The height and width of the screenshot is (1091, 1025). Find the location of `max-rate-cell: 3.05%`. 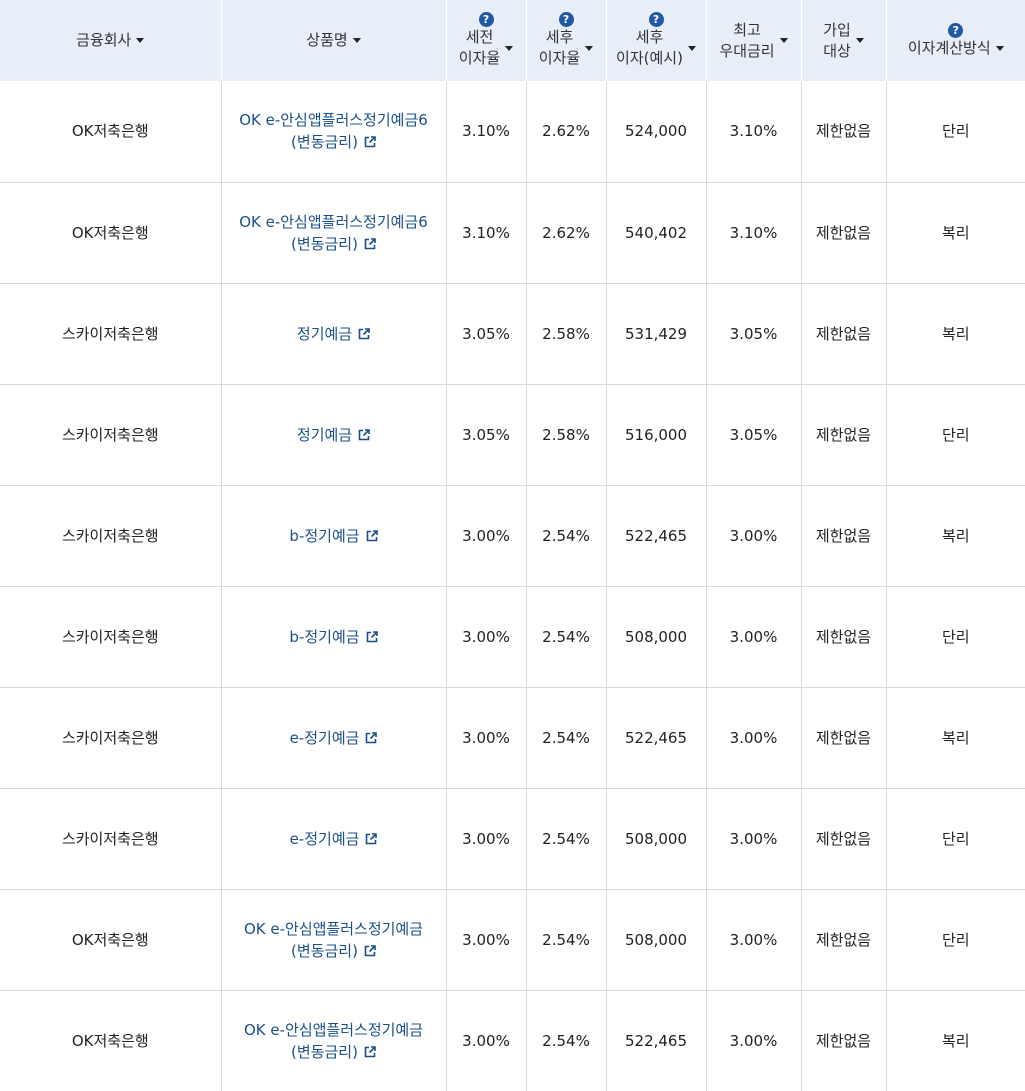

max-rate-cell: 3.05% is located at coordinates (753, 435).